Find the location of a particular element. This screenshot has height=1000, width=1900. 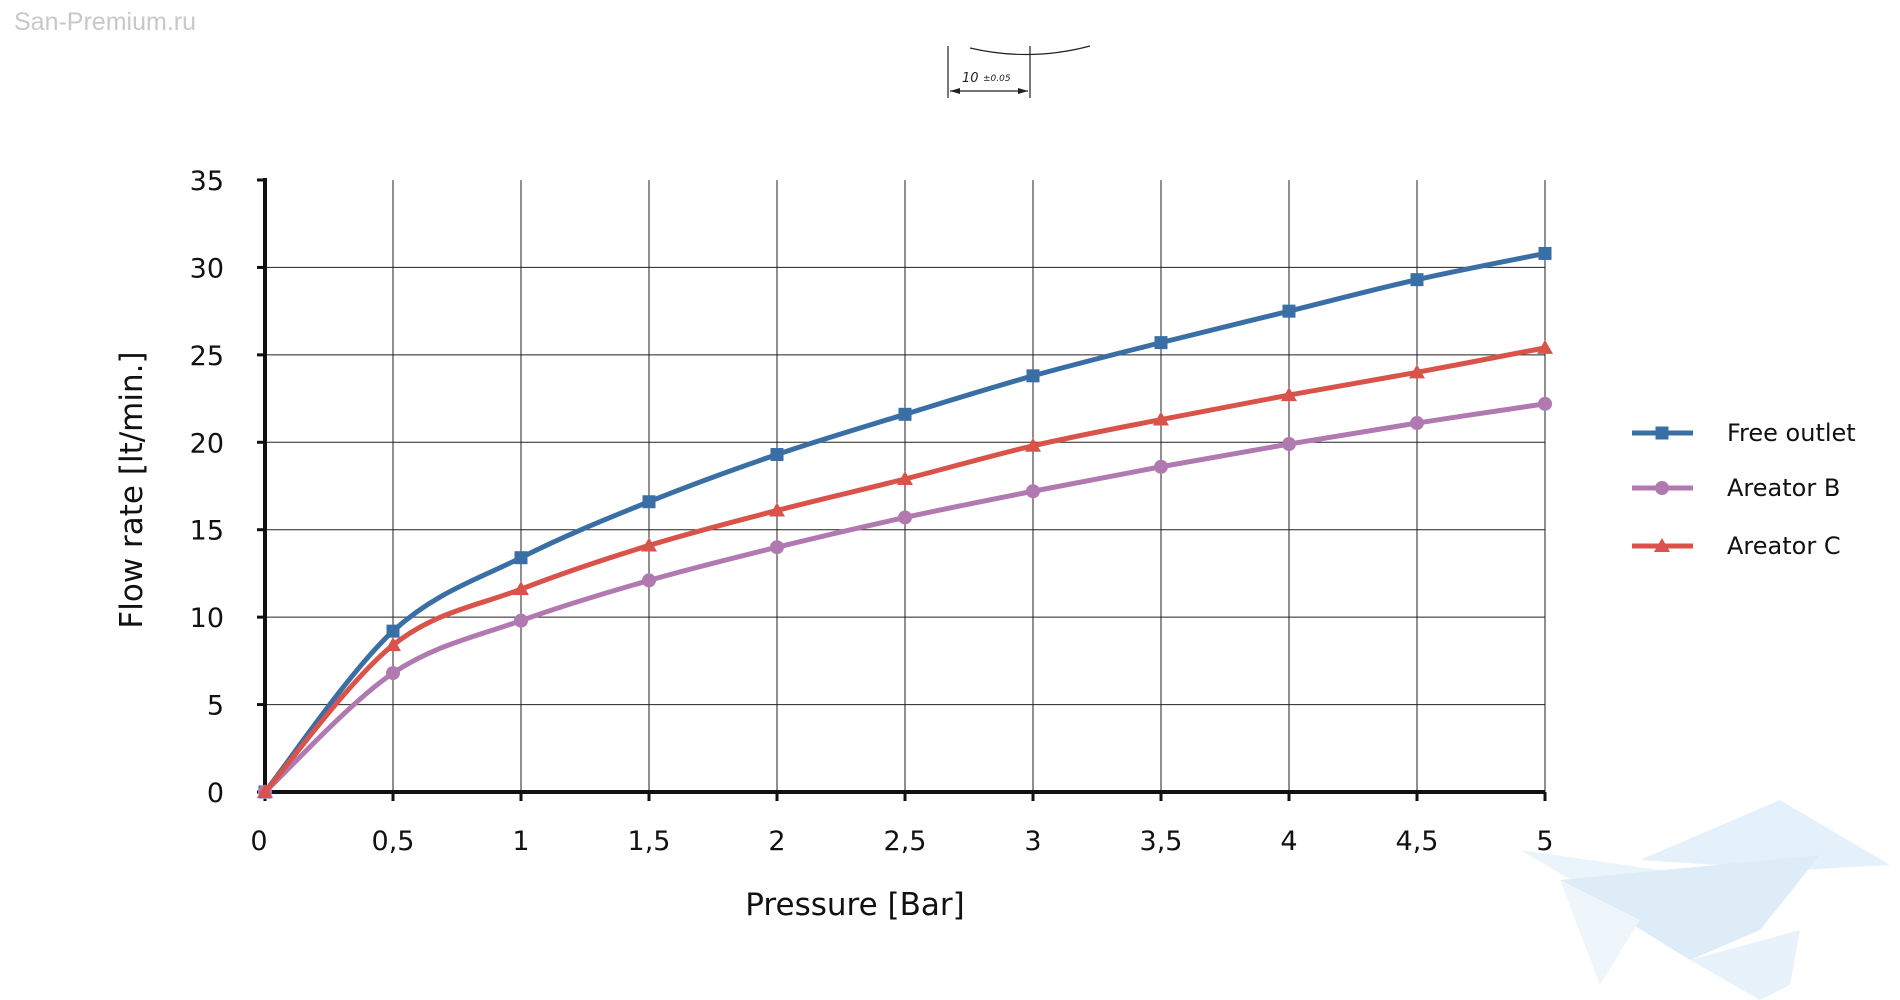

x-tick-label: 4,5 is located at coordinates (1417, 841).